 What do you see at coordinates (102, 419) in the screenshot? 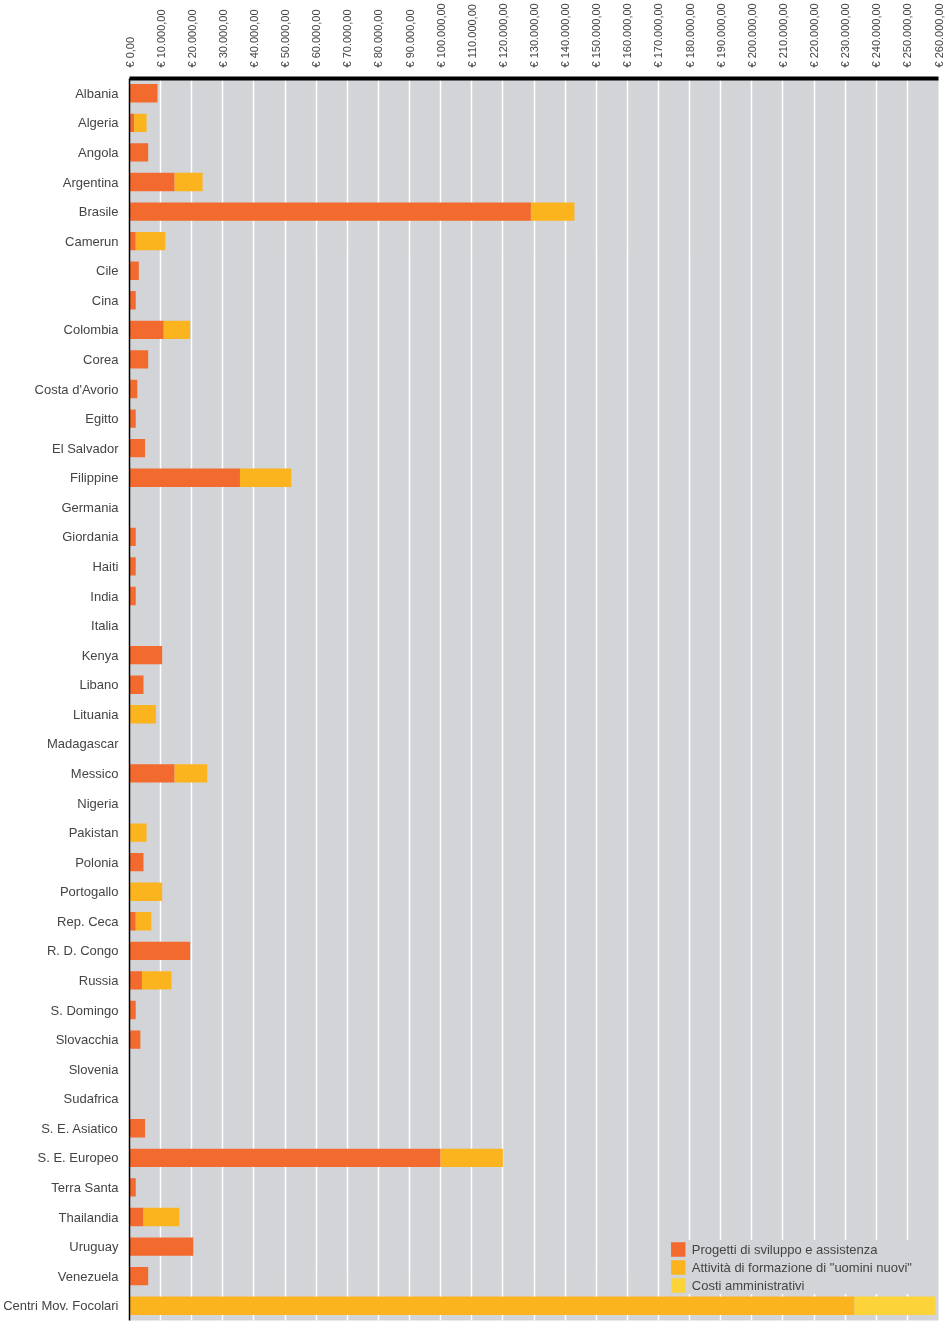
I see `y-tick-label: Egitto` at bounding box center [102, 419].